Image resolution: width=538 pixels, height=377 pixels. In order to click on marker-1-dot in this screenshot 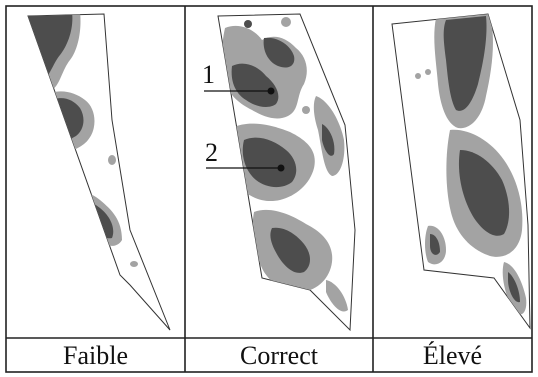, I will do `click(271, 91)`.